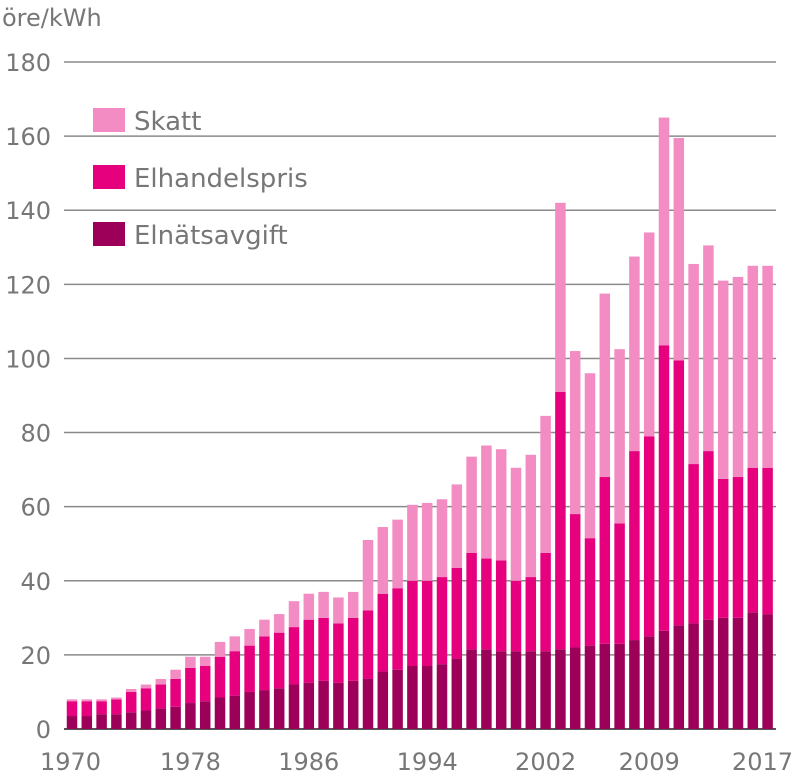  I want to click on bar-2010-skatt, so click(664, 231).